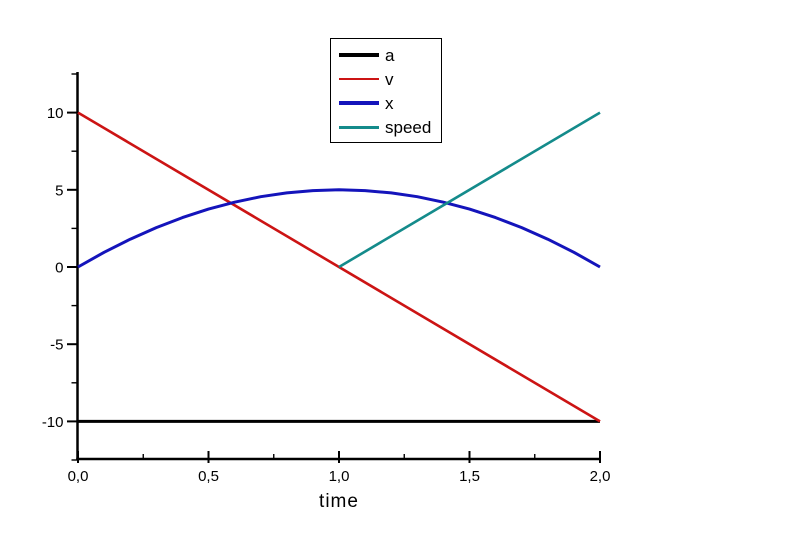 Image resolution: width=800 pixels, height=560 pixels. What do you see at coordinates (208, 476) in the screenshot?
I see `x-tick-label: 0,5` at bounding box center [208, 476].